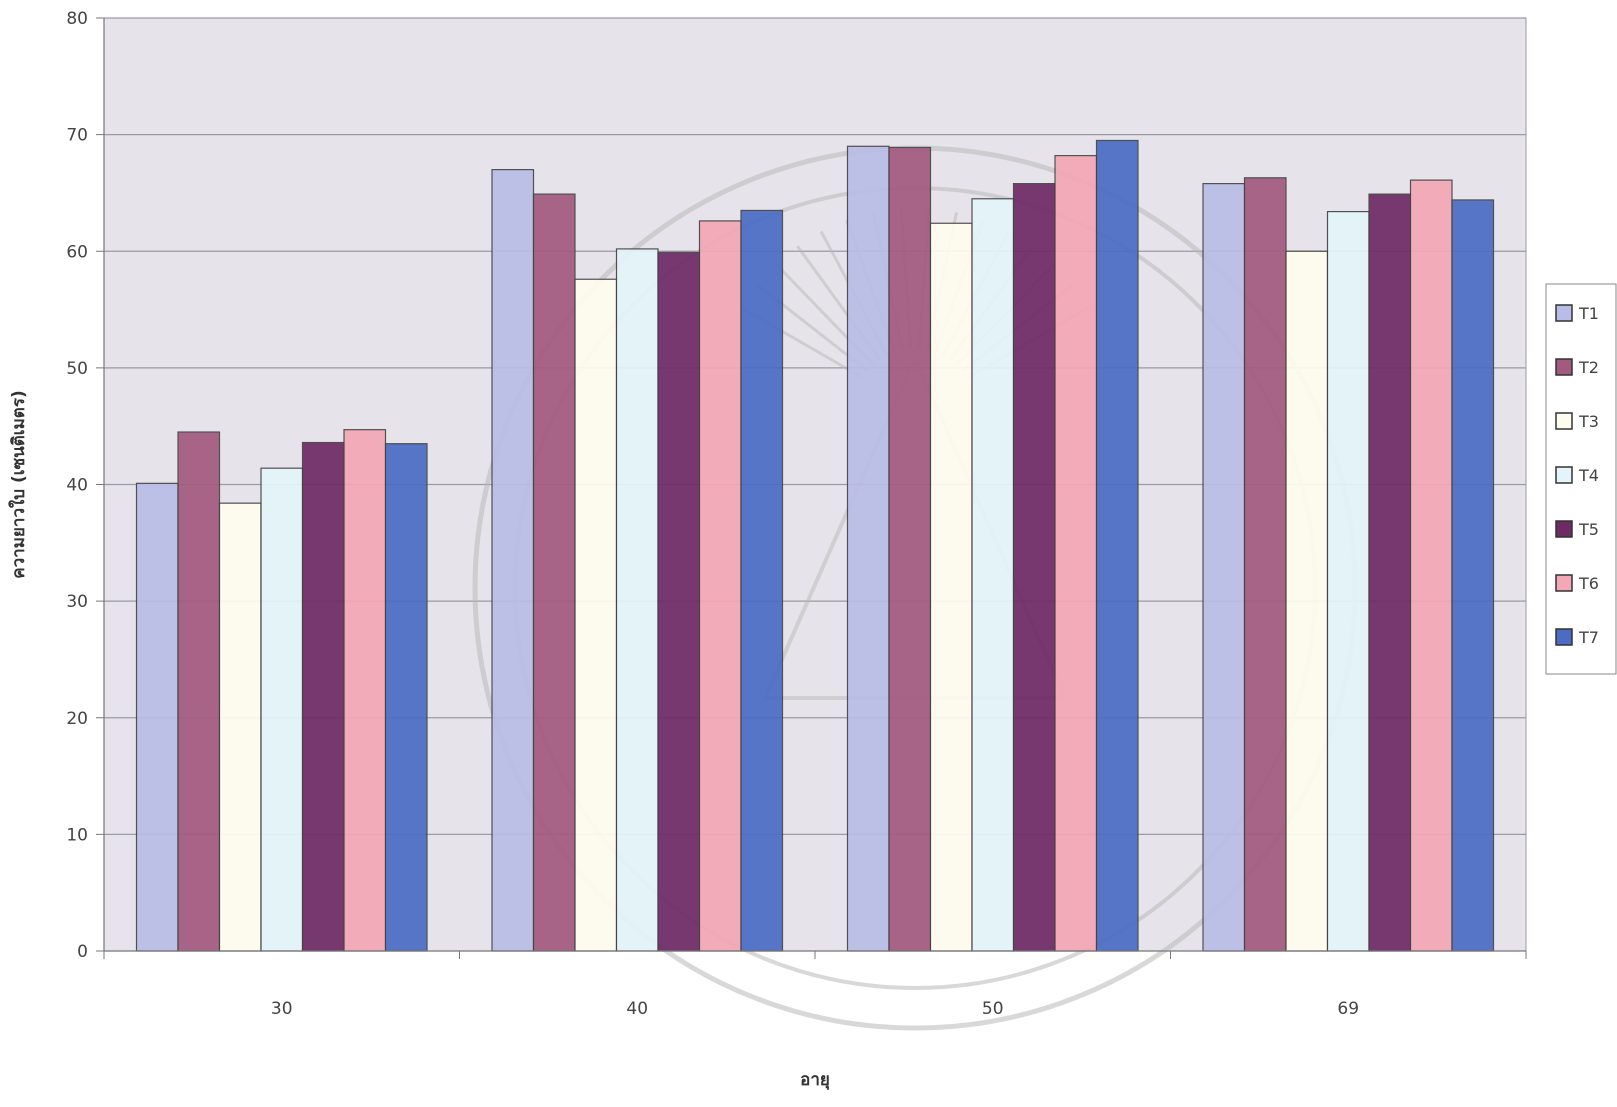  What do you see at coordinates (1564, 529) in the screenshot?
I see `legend-swatch-t5` at bounding box center [1564, 529].